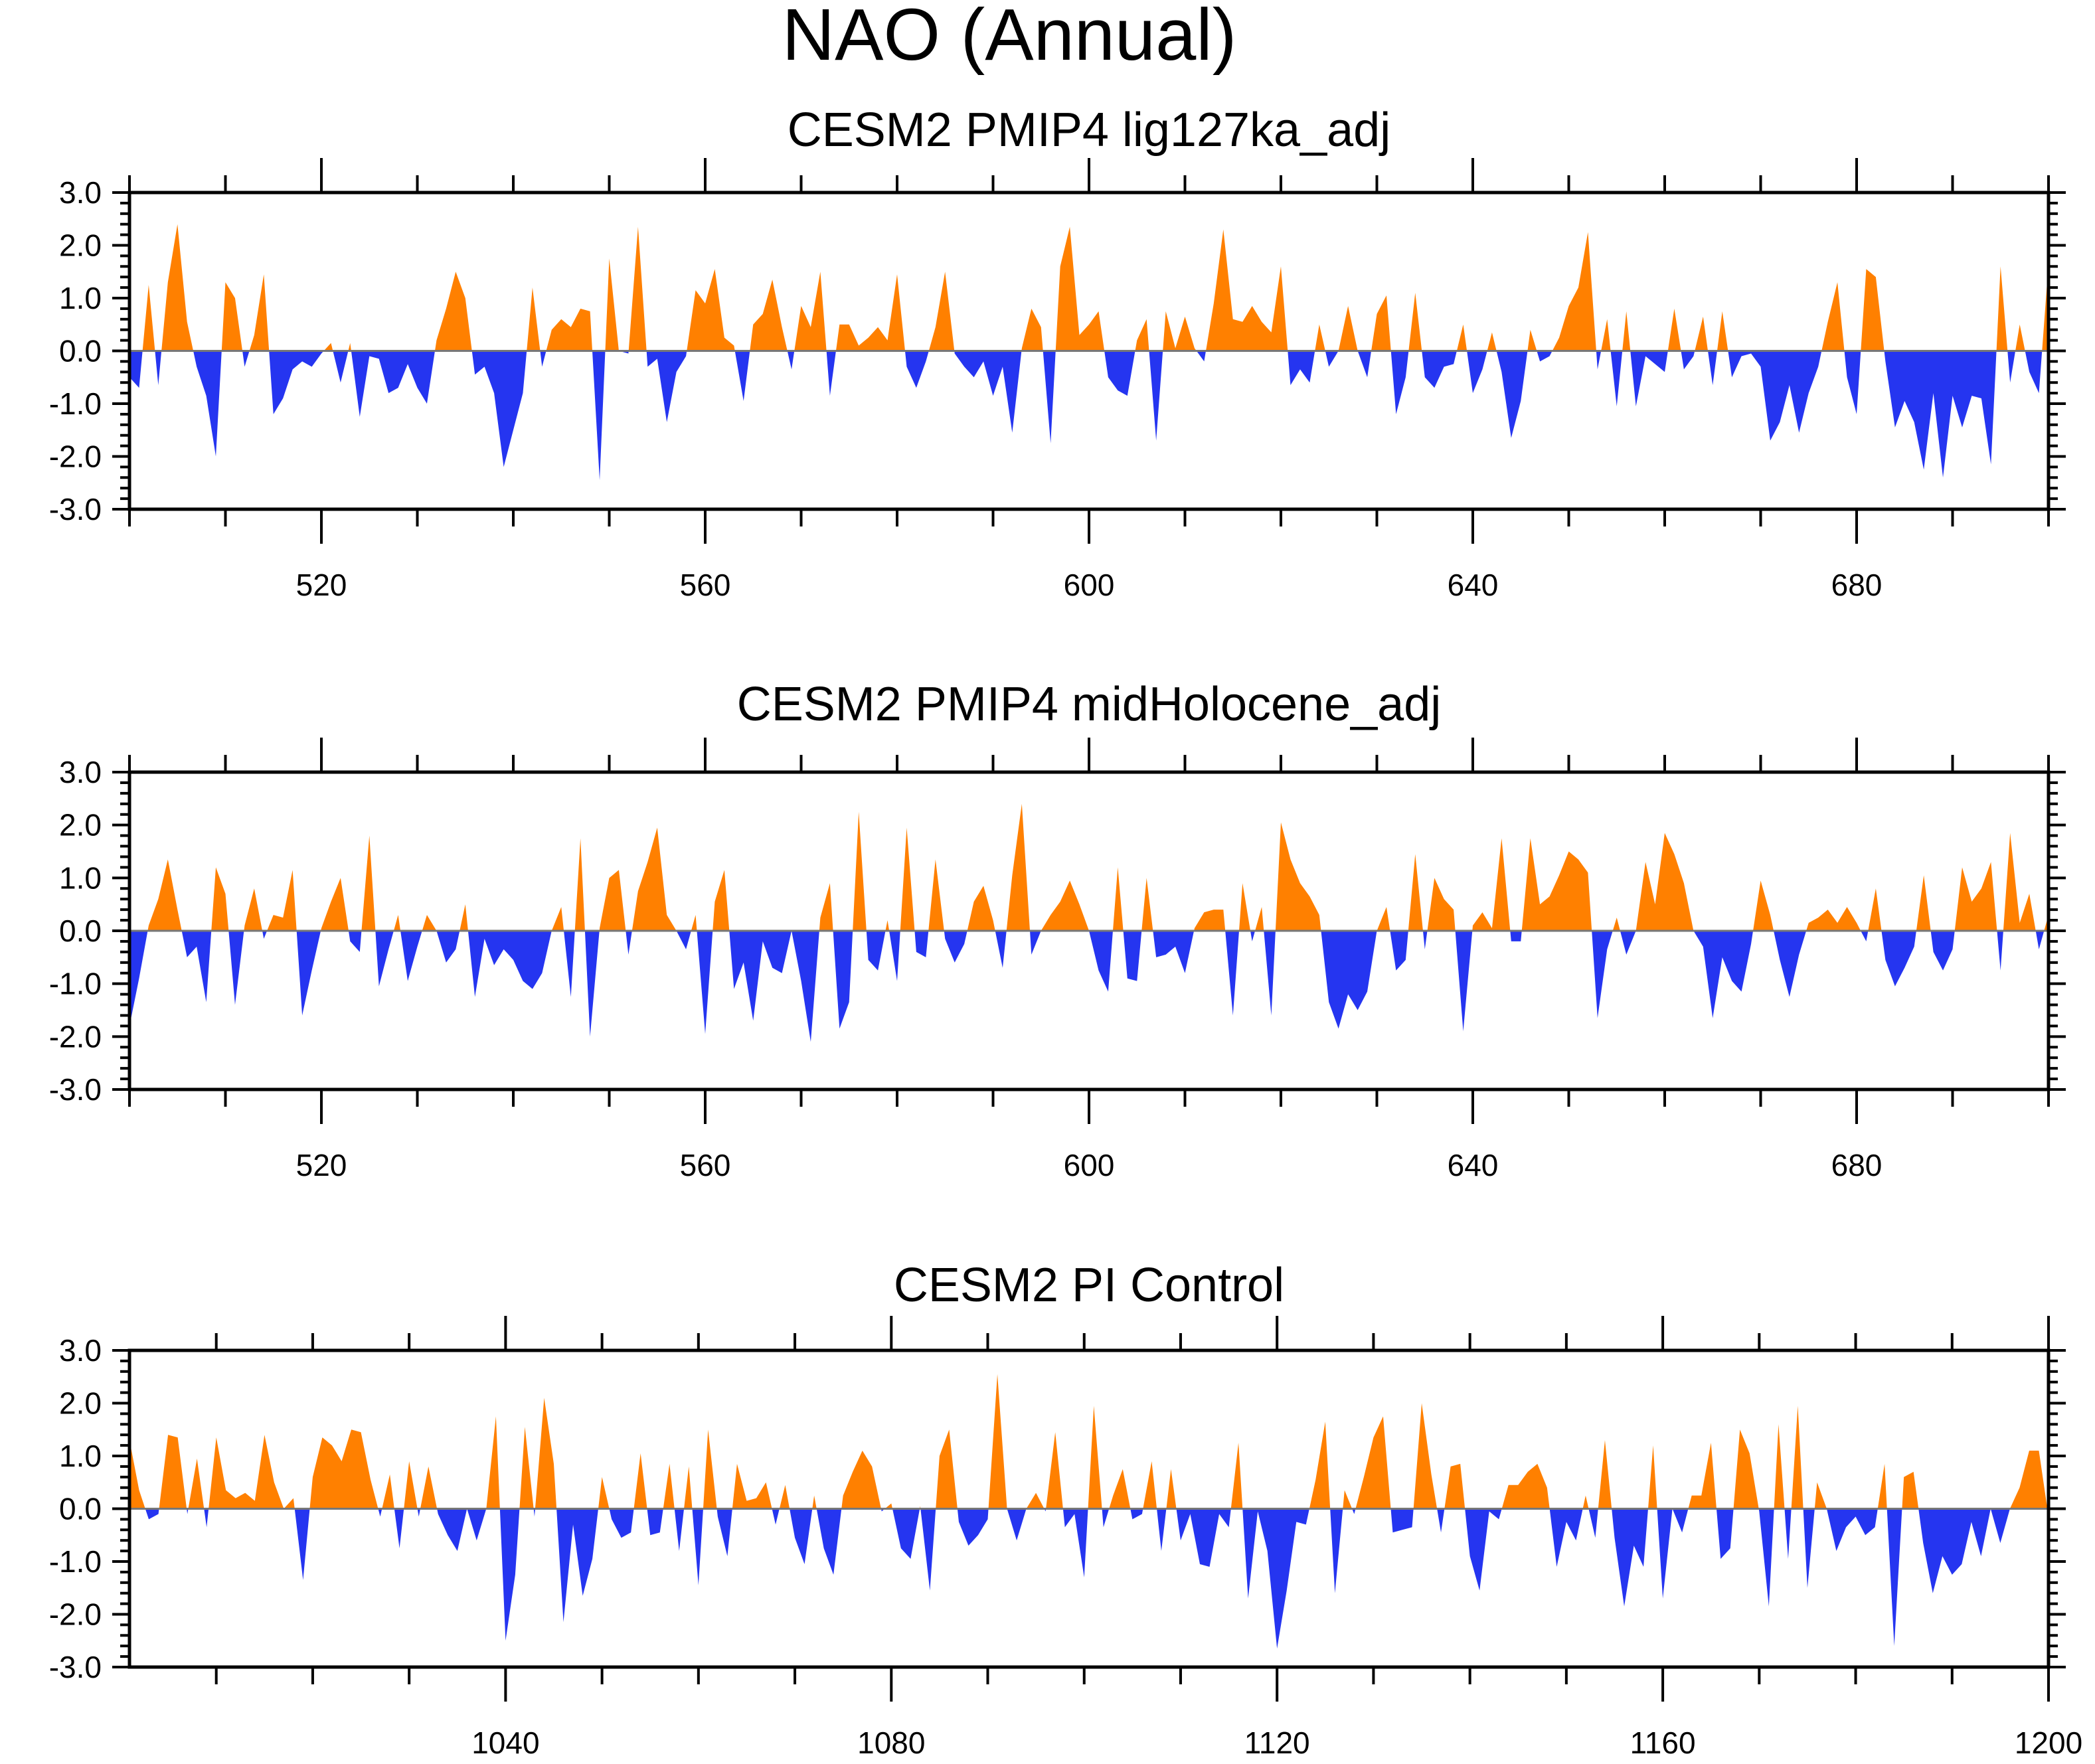 The image size is (2095, 1764). I want to click on panel-title: CESM2 PMIP4 lig127ka_adj, so click(1089, 130).